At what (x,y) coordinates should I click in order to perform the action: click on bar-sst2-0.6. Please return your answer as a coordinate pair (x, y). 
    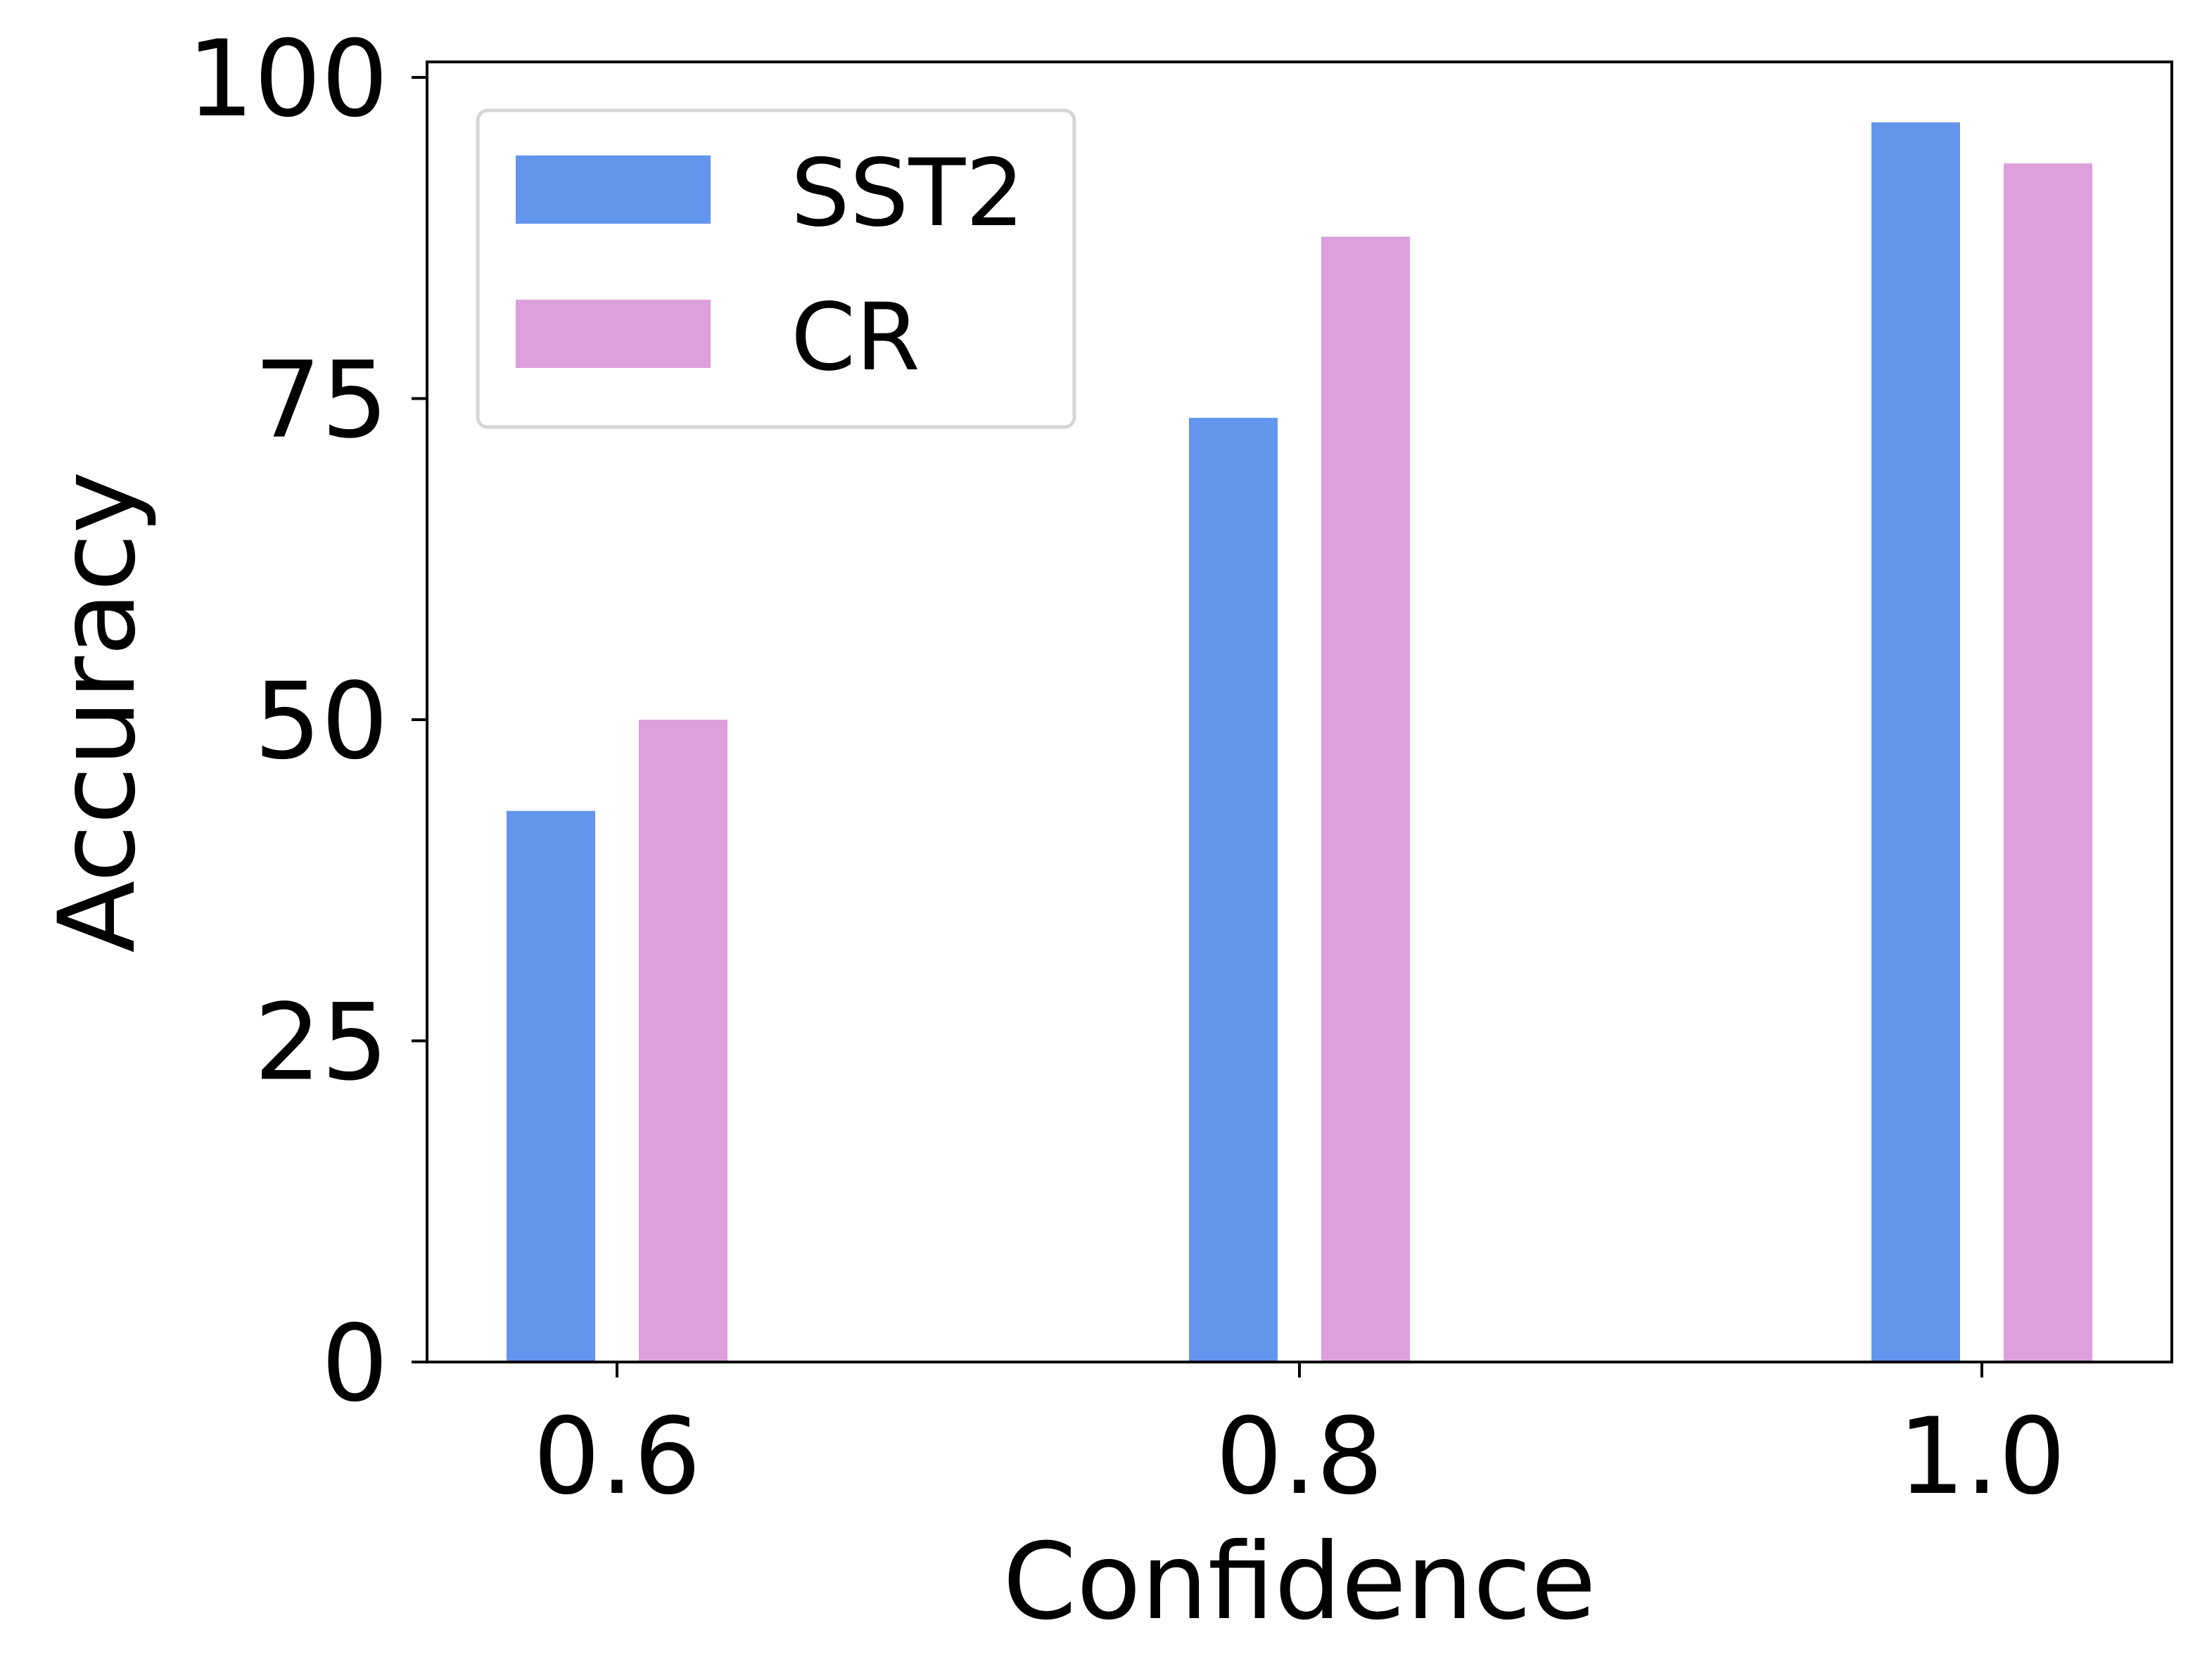
    Looking at the image, I should click on (551, 1086).